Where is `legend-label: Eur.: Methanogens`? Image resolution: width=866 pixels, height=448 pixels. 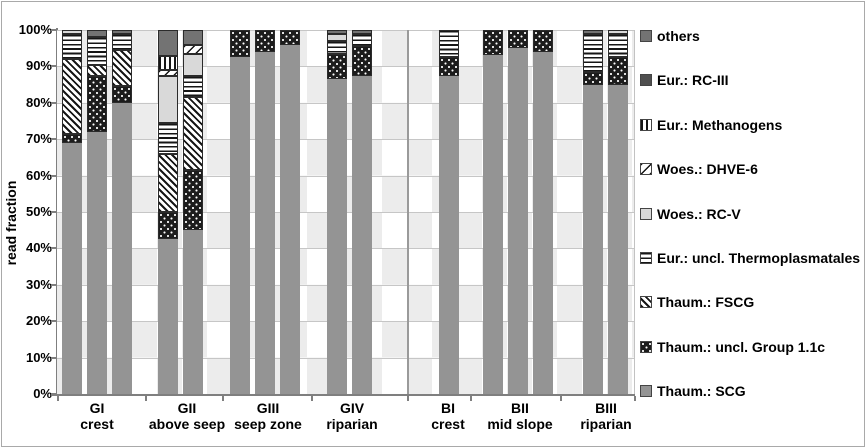
legend-label: Eur.: Methanogens is located at coordinates (720, 124).